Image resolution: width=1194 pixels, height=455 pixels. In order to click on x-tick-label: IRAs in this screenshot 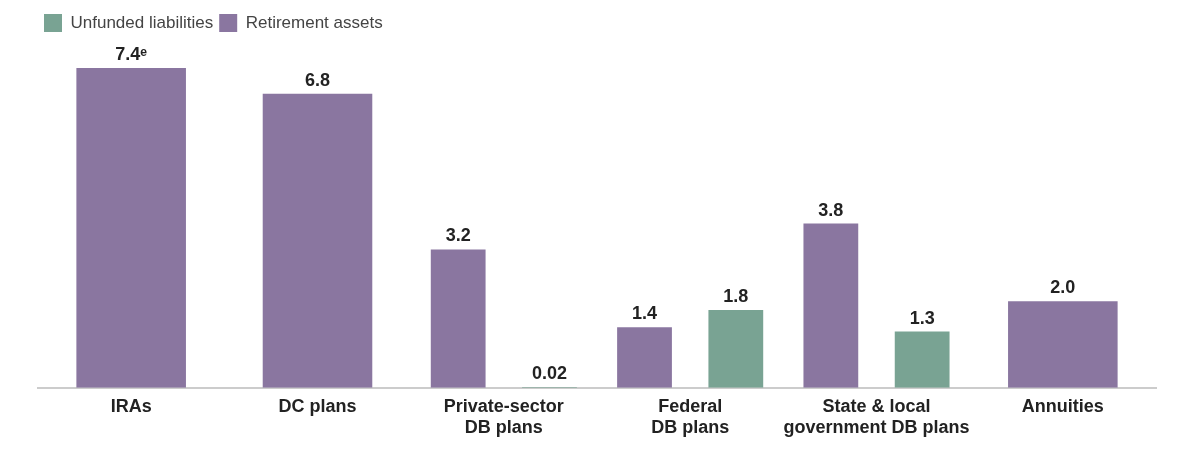, I will do `click(131, 405)`.